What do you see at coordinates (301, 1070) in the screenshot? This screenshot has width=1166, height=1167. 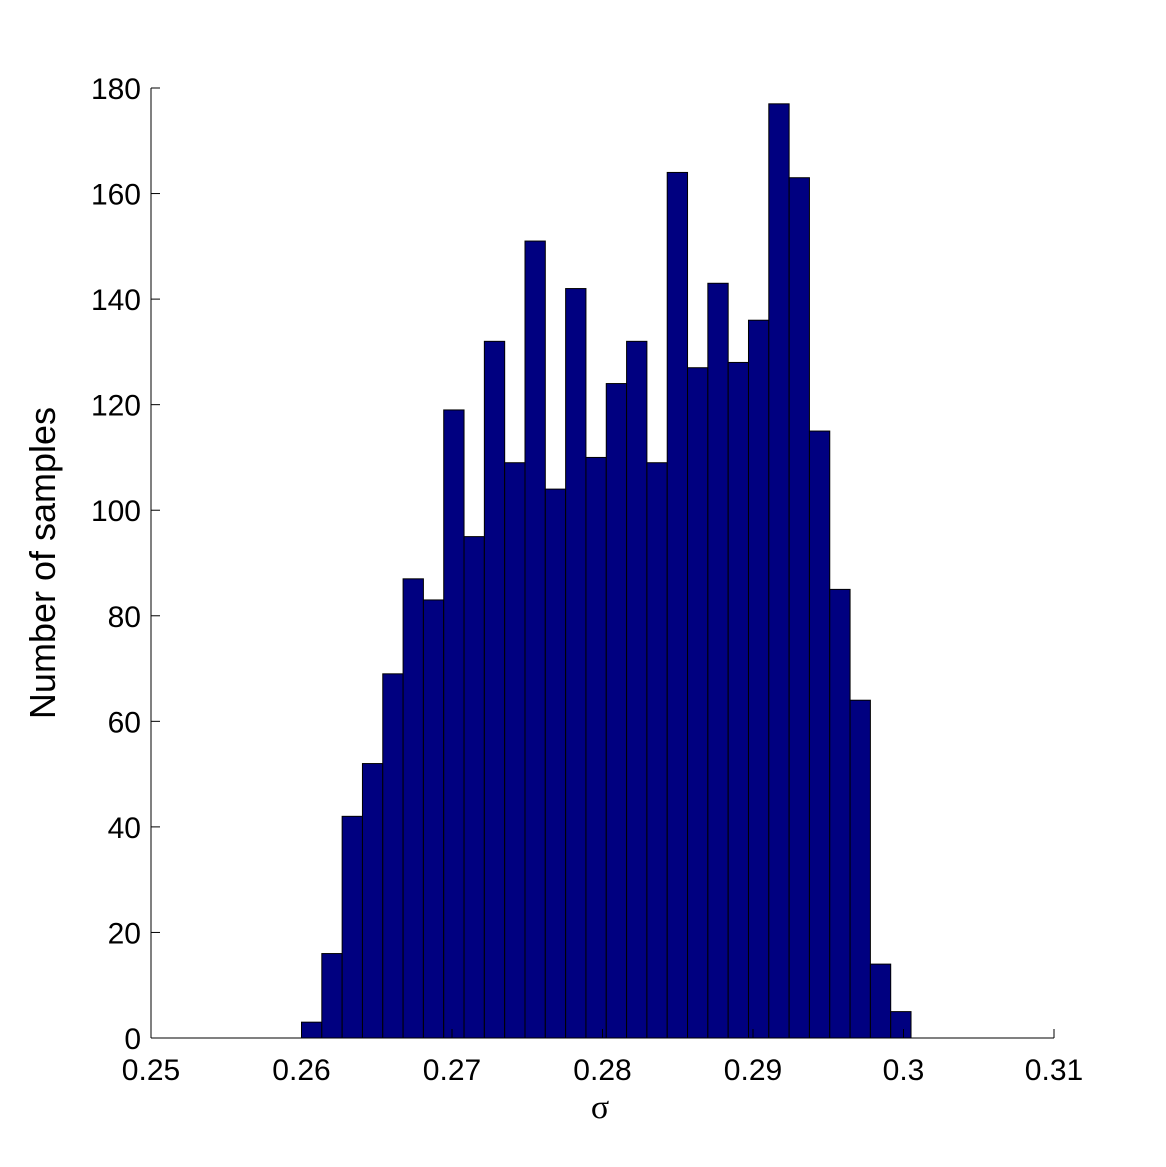 I see `x-tick-label: 0.26` at bounding box center [301, 1070].